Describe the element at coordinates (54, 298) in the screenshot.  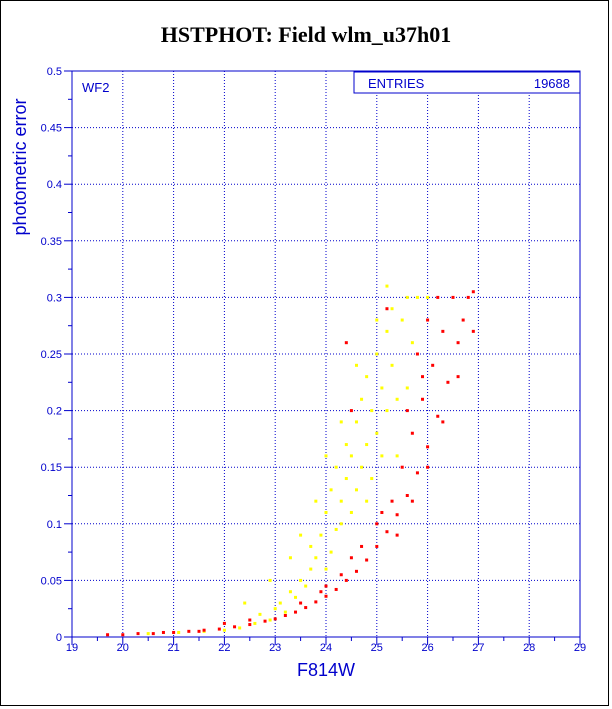
I see `y-tick-label: 0.3` at that location.